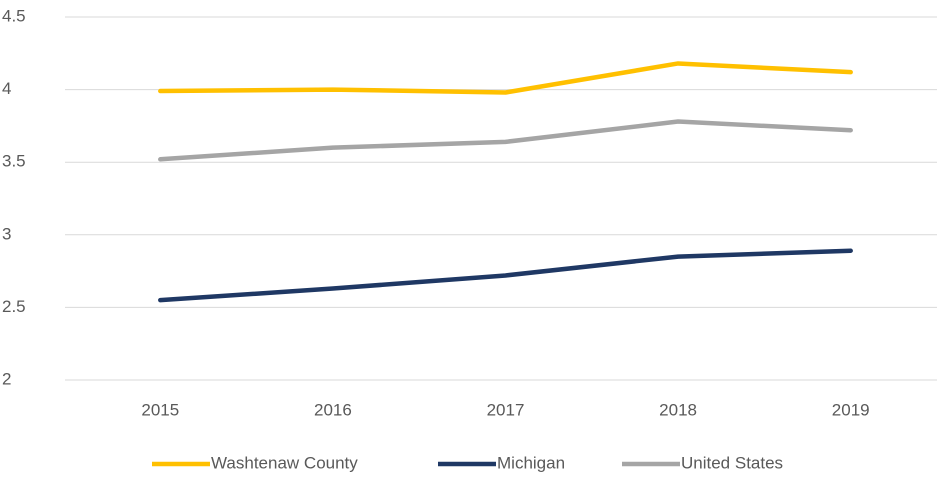 Image resolution: width=941 pixels, height=479 pixels. I want to click on x-tick-label: 2016, so click(333, 409).